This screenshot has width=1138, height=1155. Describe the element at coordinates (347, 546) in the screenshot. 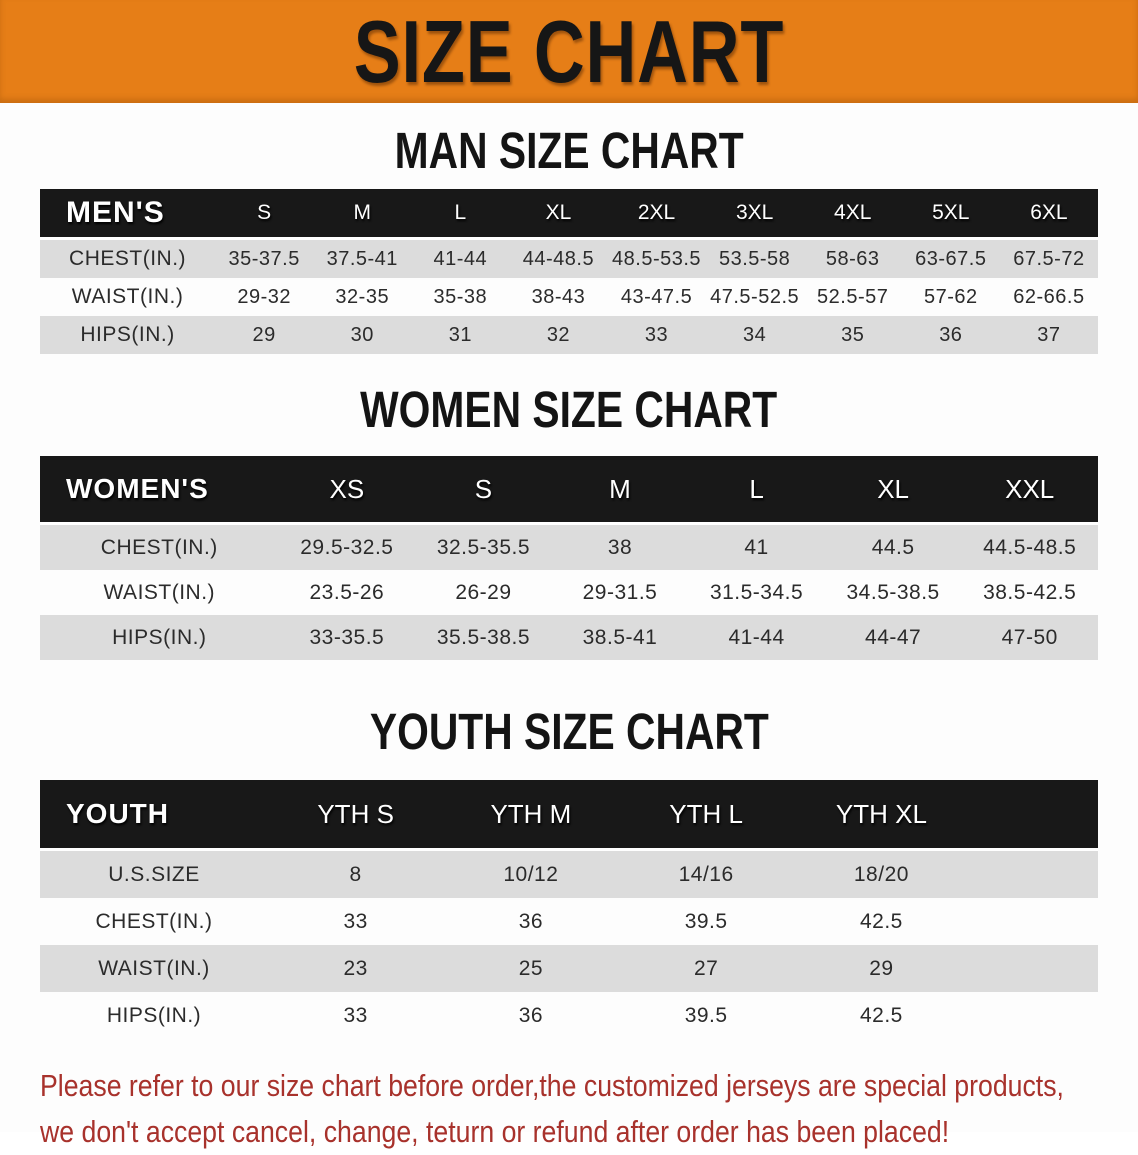

I see `size-value-cell: 29.5-32.5` at that location.